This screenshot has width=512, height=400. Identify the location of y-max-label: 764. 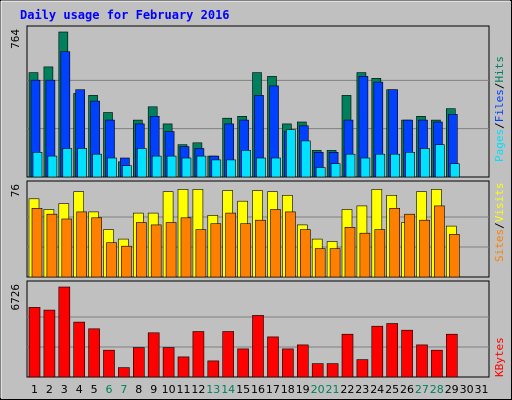
(15, 39).